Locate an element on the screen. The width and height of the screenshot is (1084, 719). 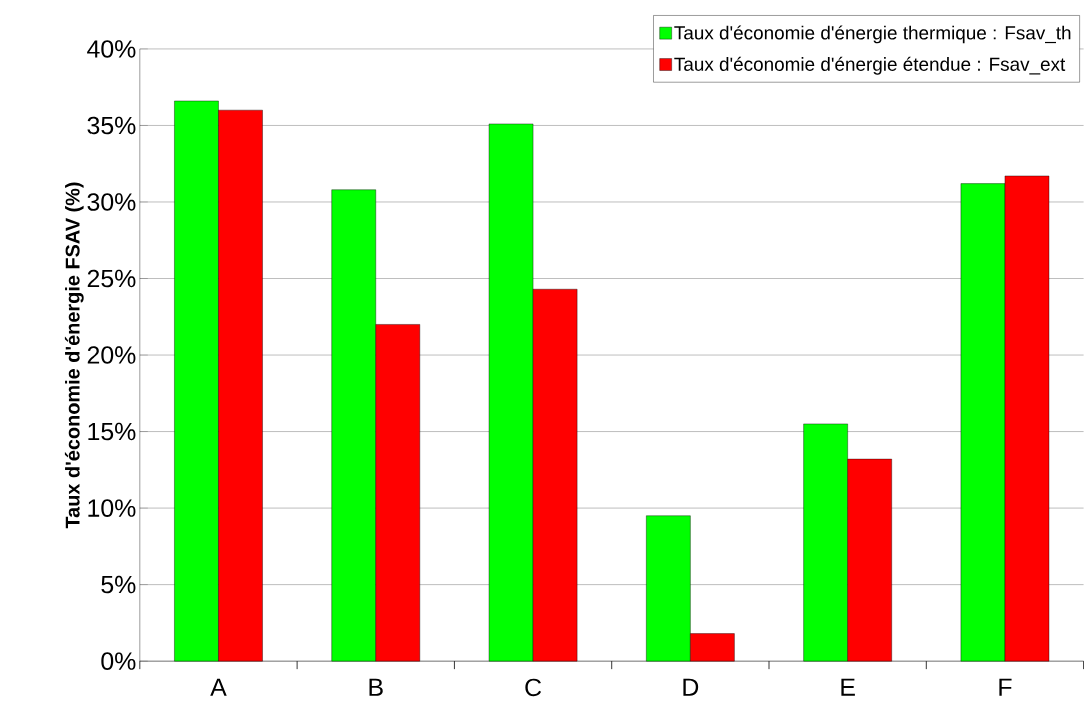
legend-label: Taux d'économie d'énergie étendue : Fsav_ext is located at coordinates (870, 65).